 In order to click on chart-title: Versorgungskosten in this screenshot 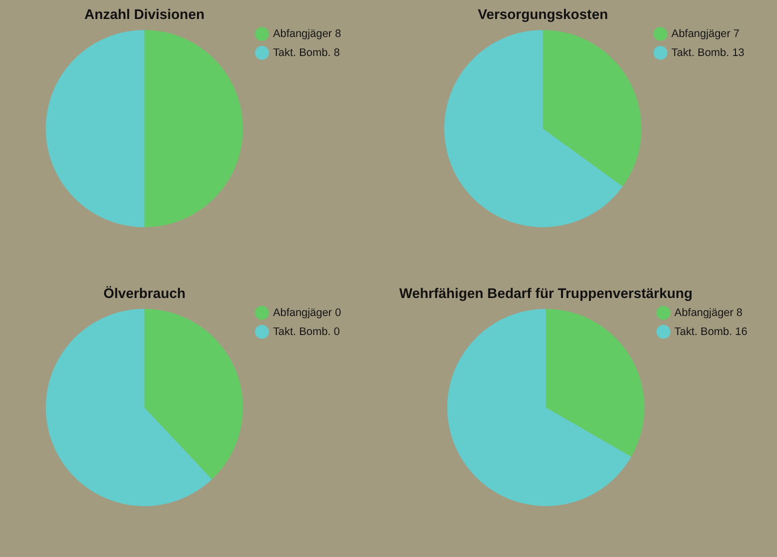, I will do `click(543, 14)`.